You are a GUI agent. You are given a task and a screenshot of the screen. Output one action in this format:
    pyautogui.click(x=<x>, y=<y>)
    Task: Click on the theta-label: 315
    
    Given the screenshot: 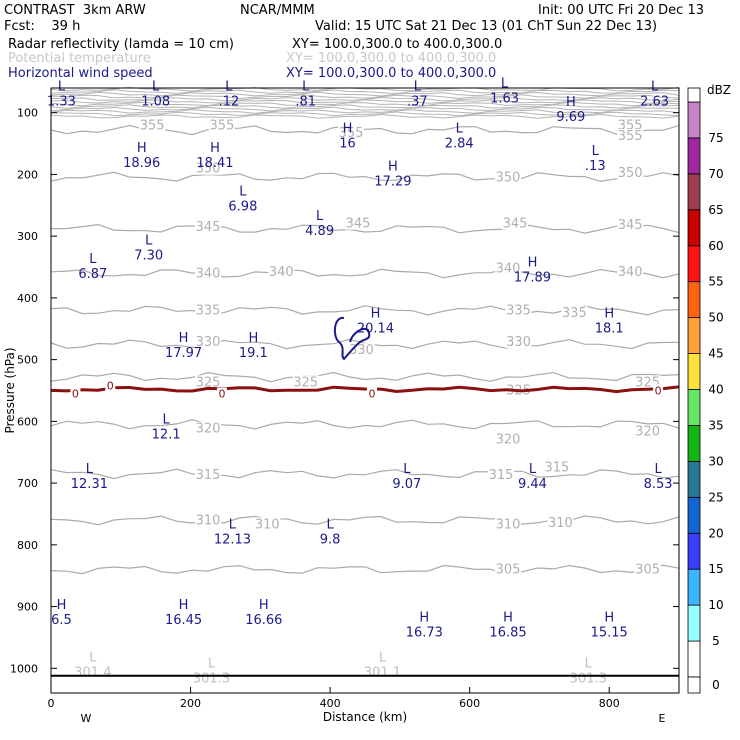 What is the action you would take?
    pyautogui.click(x=501, y=475)
    